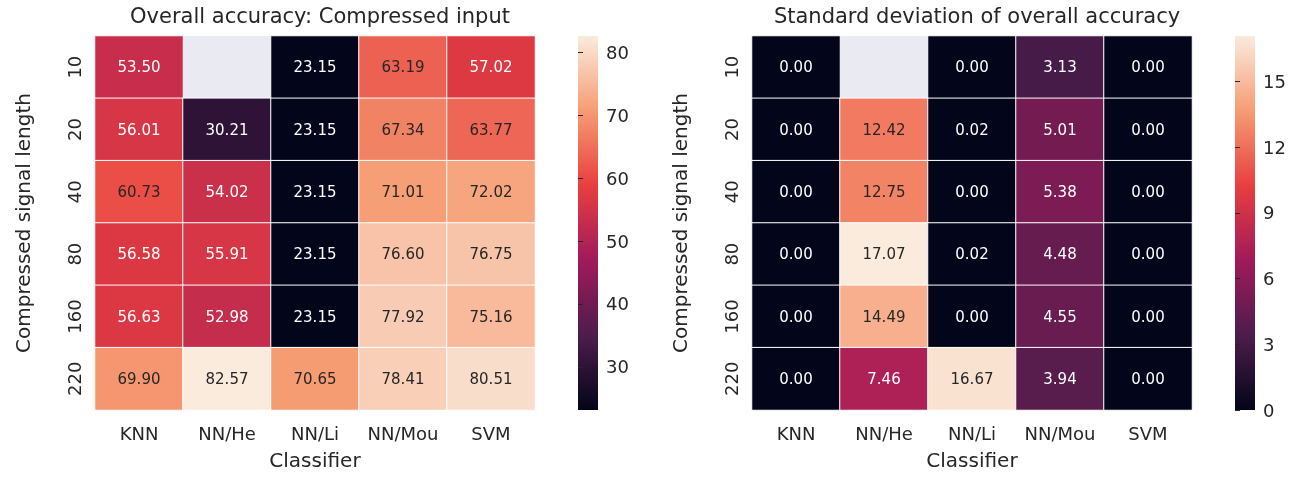  What do you see at coordinates (1060, 67) in the screenshot?
I see `data-label: 3.13` at bounding box center [1060, 67].